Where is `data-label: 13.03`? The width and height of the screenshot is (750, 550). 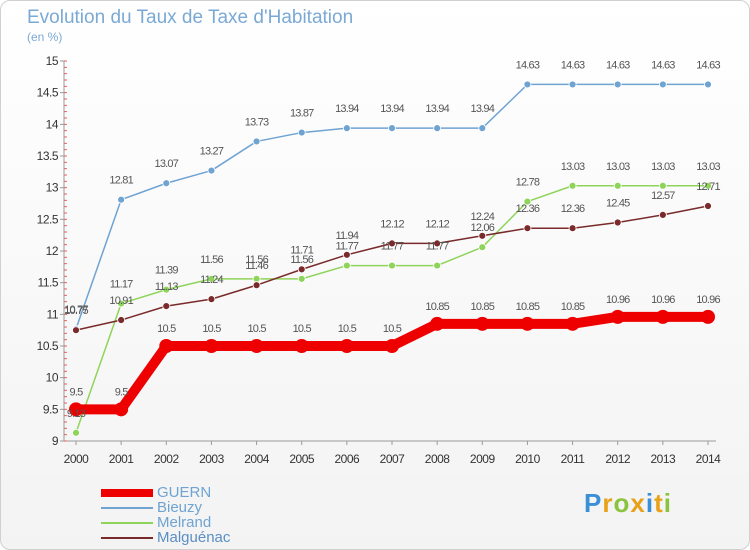
data-label: 13.03 is located at coordinates (708, 167).